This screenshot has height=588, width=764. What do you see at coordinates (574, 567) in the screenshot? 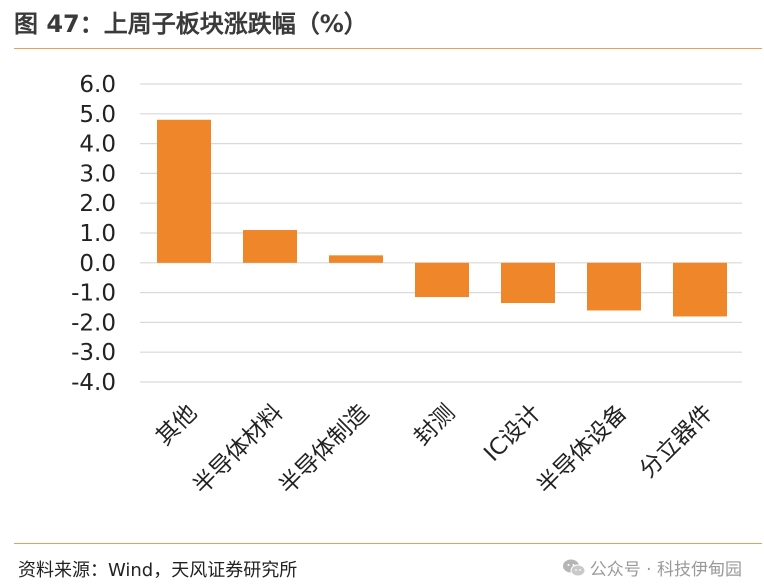
I see `wechat-icon` at bounding box center [574, 567].